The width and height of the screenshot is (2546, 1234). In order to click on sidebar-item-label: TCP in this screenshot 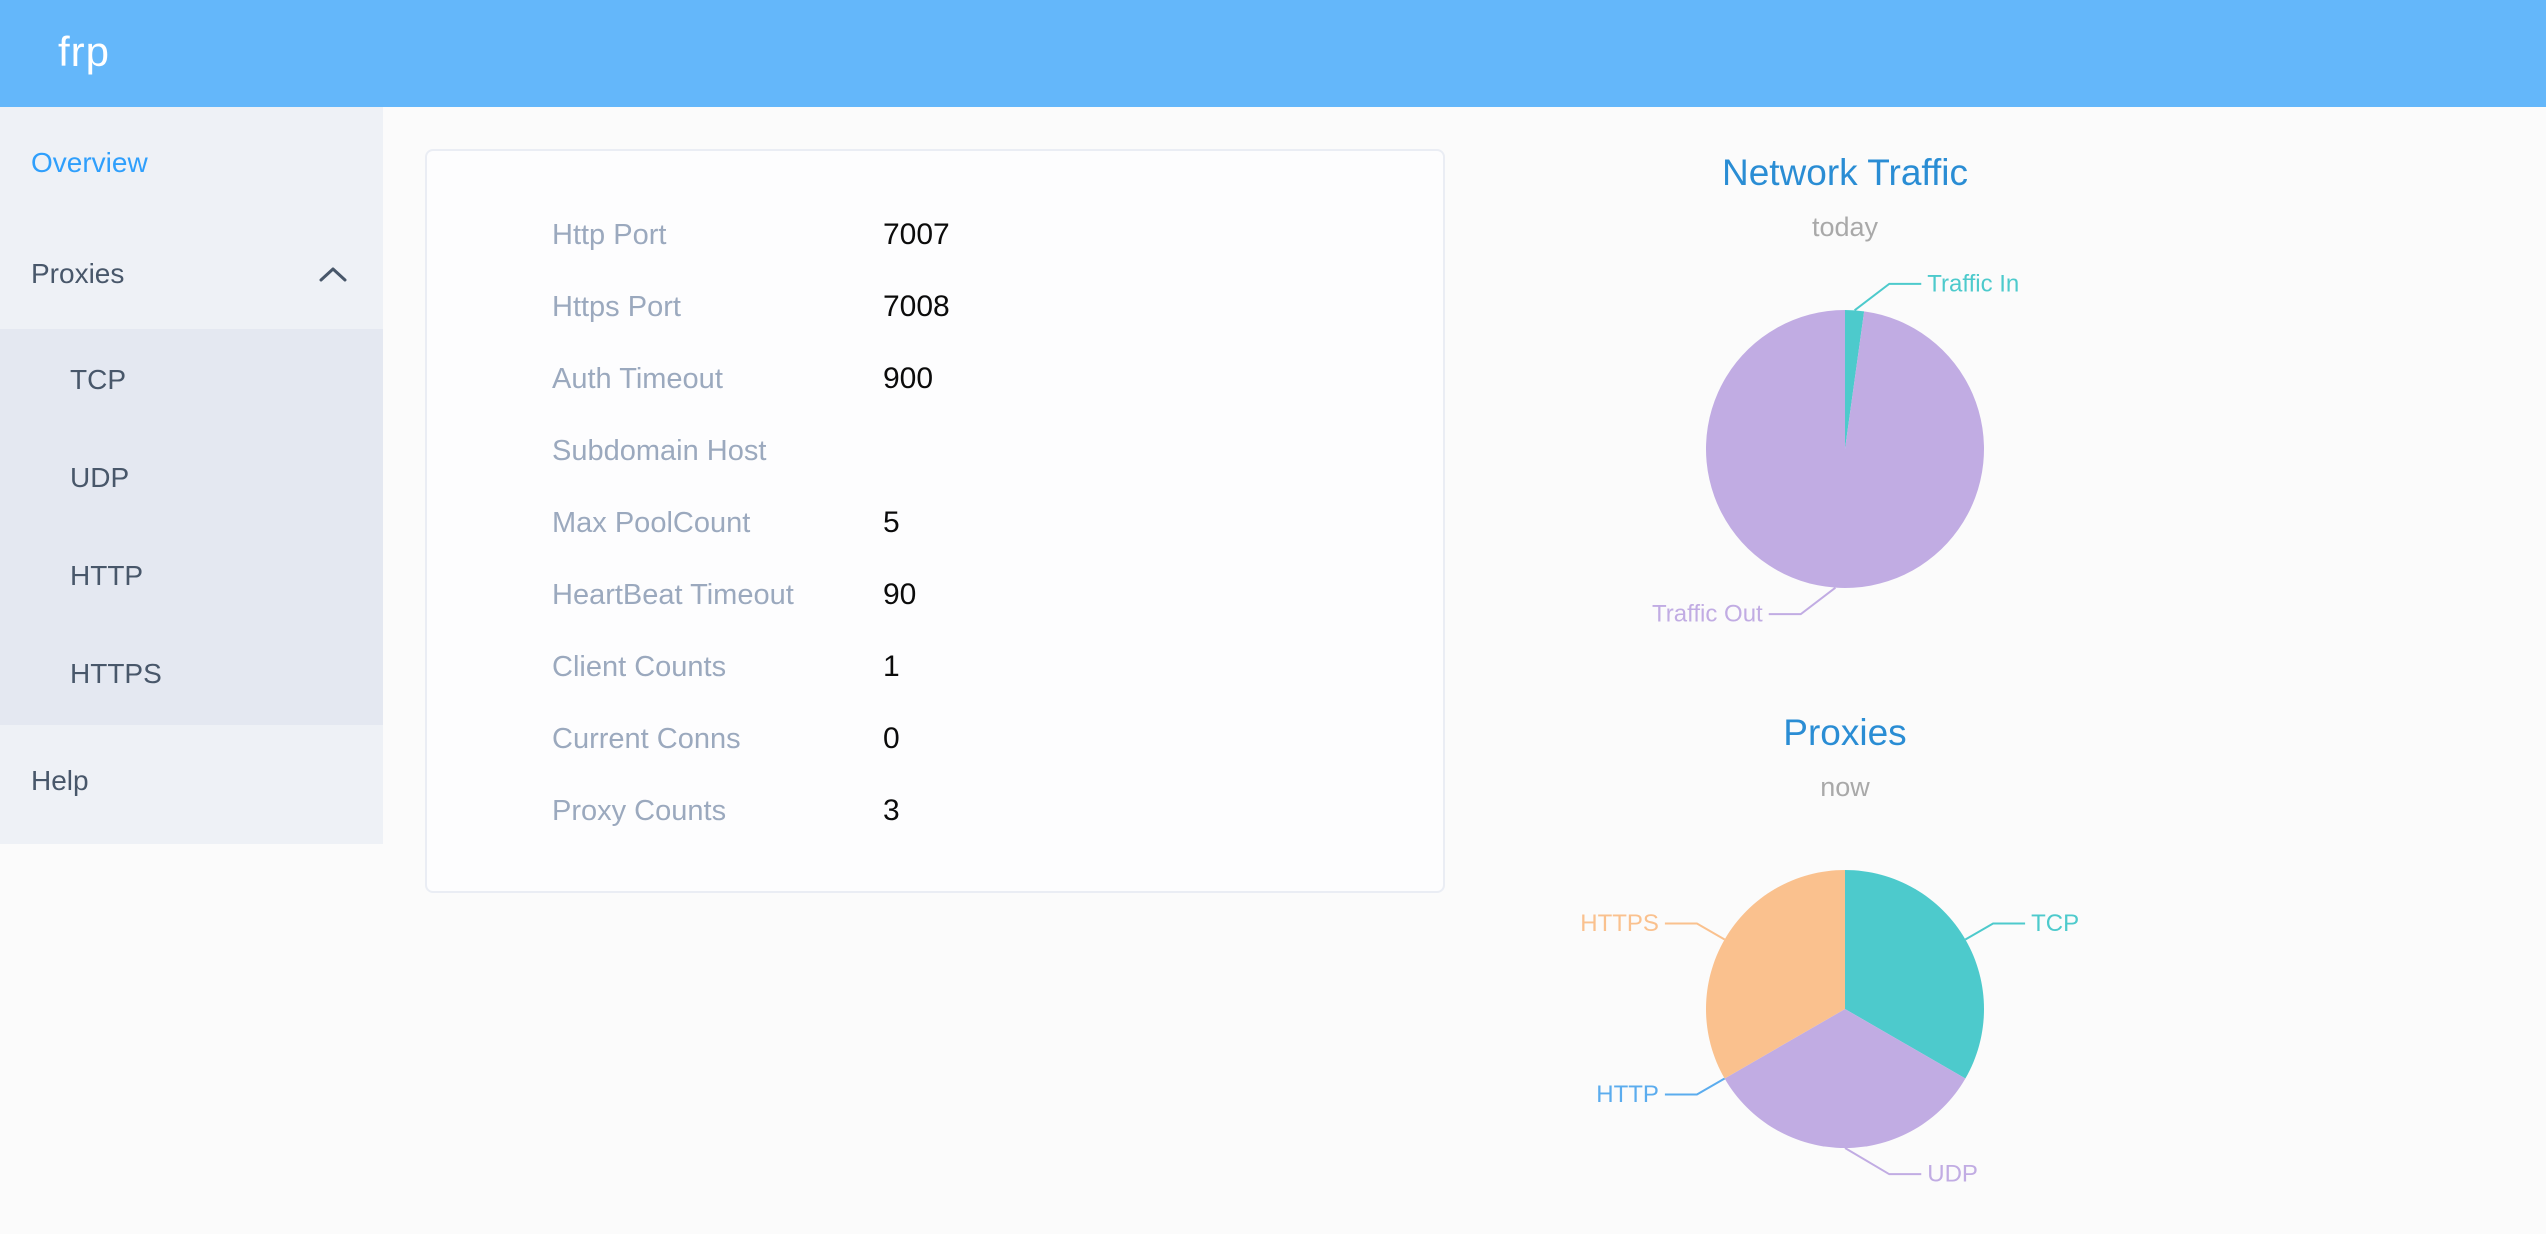, I will do `click(98, 379)`.